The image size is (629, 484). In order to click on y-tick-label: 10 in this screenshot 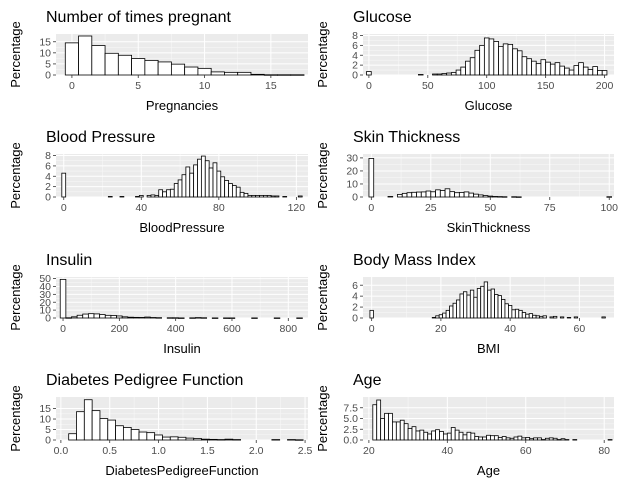, I will do `click(45, 420)`.